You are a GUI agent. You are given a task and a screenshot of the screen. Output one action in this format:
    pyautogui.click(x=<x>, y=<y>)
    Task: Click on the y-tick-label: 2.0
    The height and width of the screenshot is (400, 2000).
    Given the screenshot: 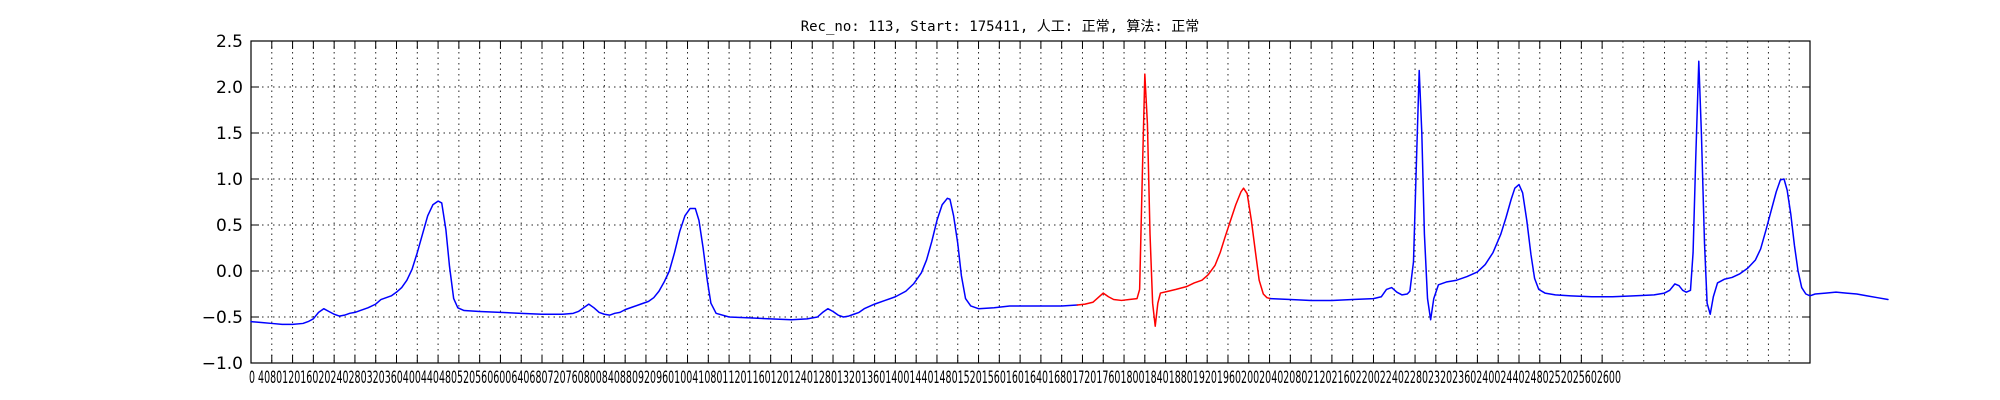 What is the action you would take?
    pyautogui.click(x=229, y=88)
    